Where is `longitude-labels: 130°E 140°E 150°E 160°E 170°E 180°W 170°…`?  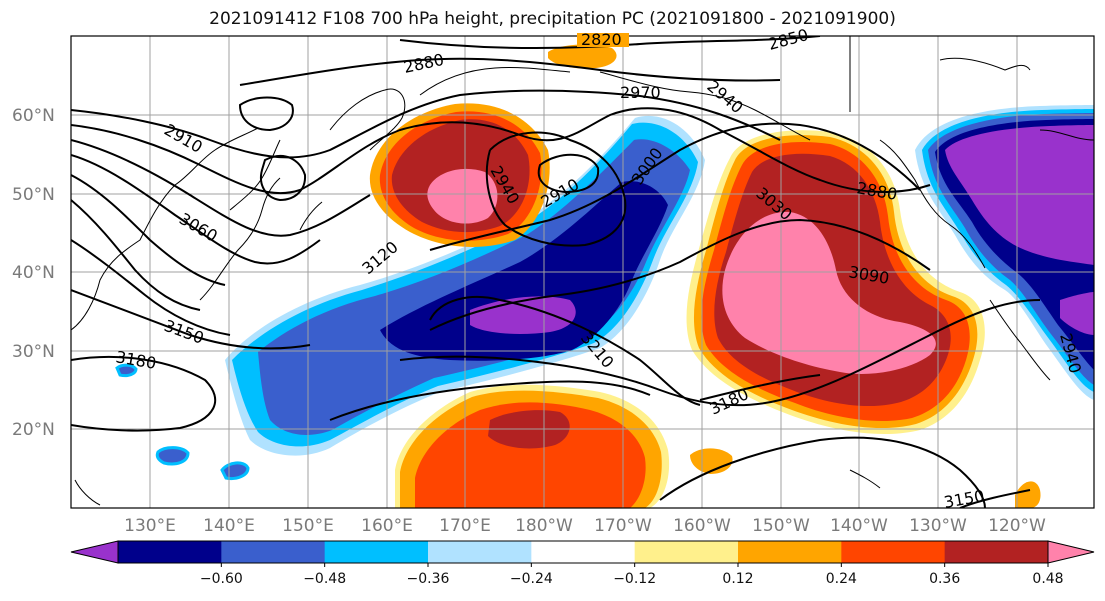 longitude-labels: 130°E 140°E 150°E 160°E 170°E 180°W 170°… is located at coordinates (585, 526).